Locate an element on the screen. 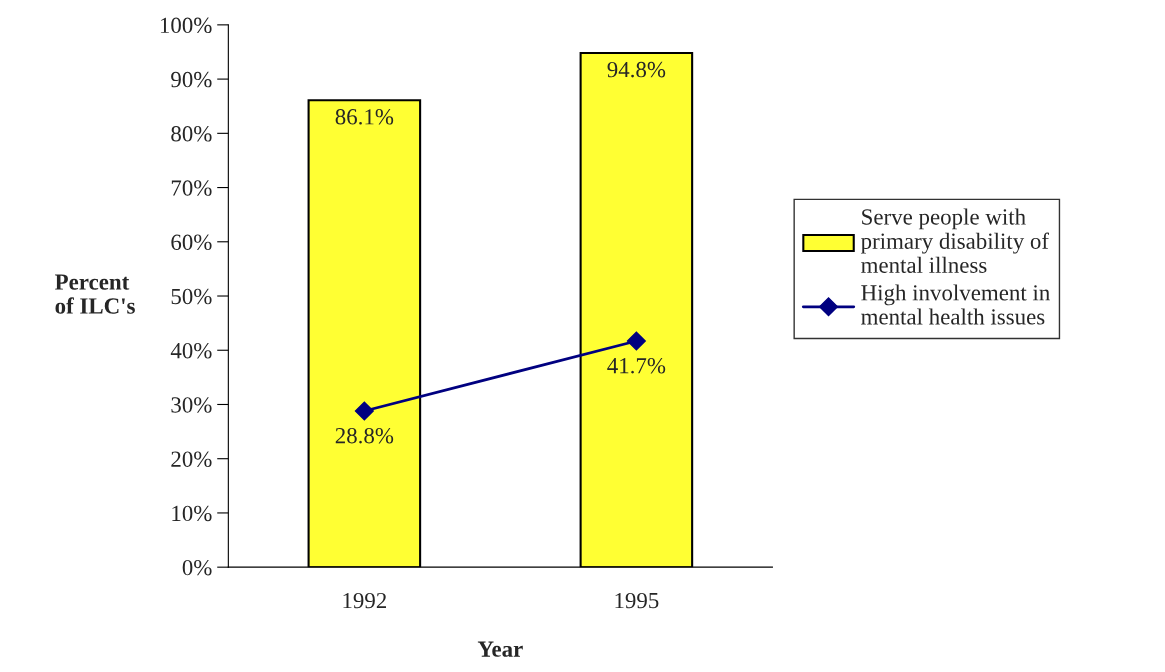 The width and height of the screenshot is (1165, 672). legend-label: Serve people with primary disability of mental illness is located at coordinates (955, 240).